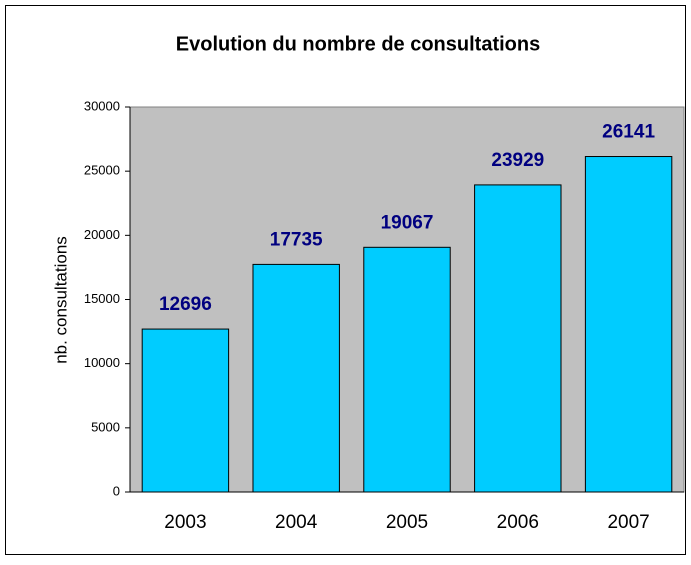 Image resolution: width=691 pixels, height=565 pixels. I want to click on y-tick-label: 15000, so click(102, 298).